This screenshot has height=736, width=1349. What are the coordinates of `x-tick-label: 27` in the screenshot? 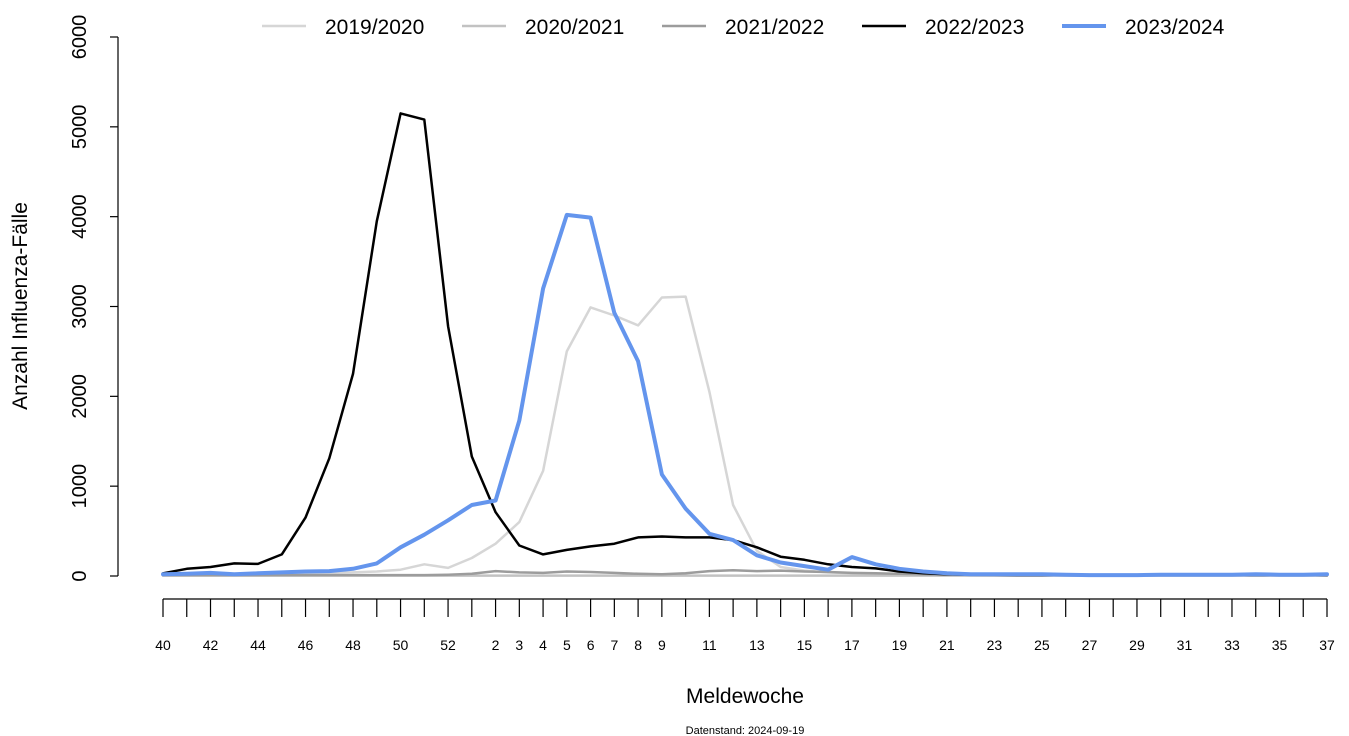 It's located at (1090, 645).